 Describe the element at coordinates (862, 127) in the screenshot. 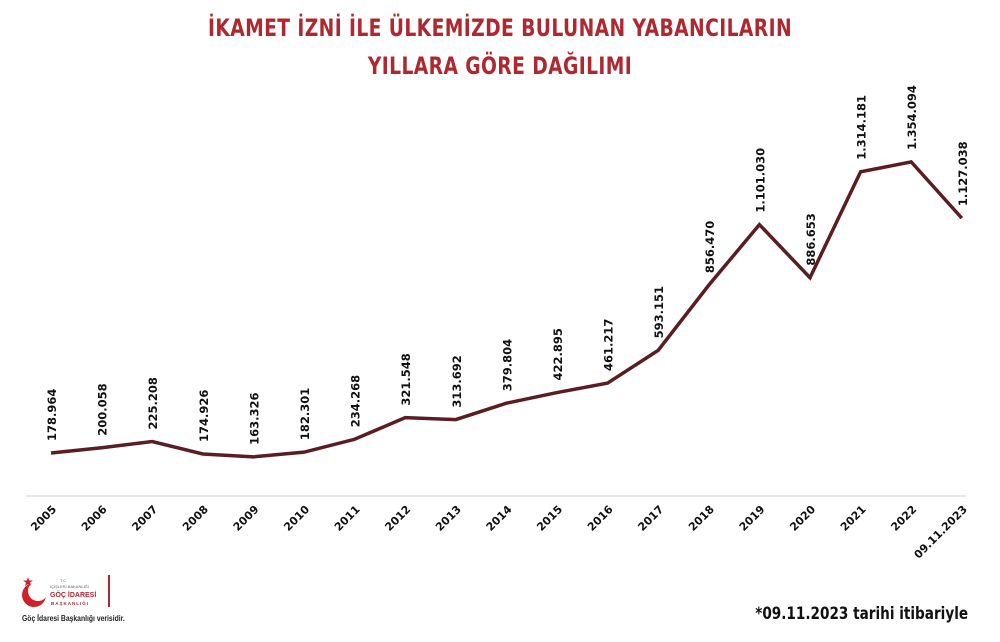

I see `value-label: 1.314.181` at that location.